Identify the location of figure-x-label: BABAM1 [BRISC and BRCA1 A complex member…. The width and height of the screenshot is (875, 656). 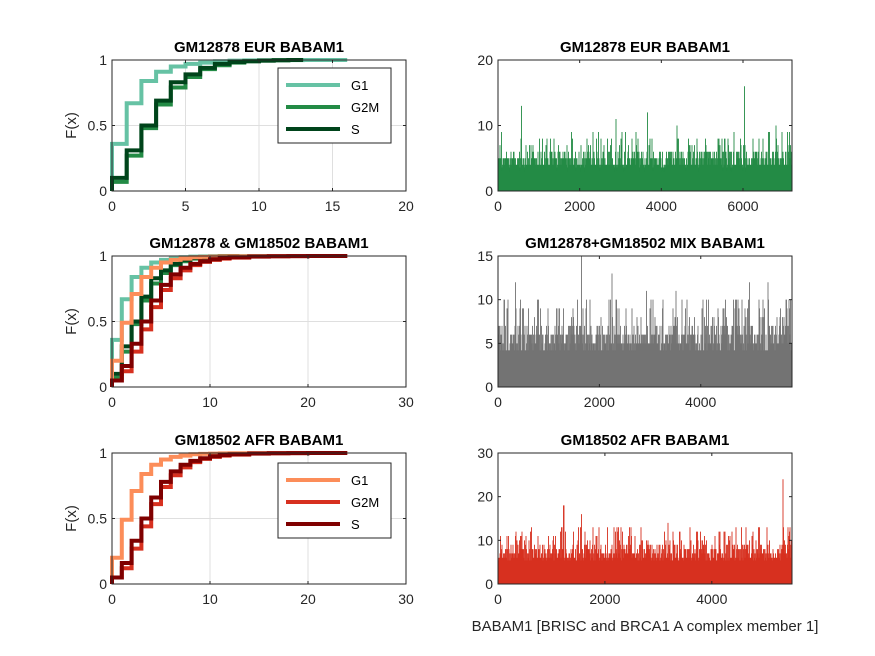
(645, 626).